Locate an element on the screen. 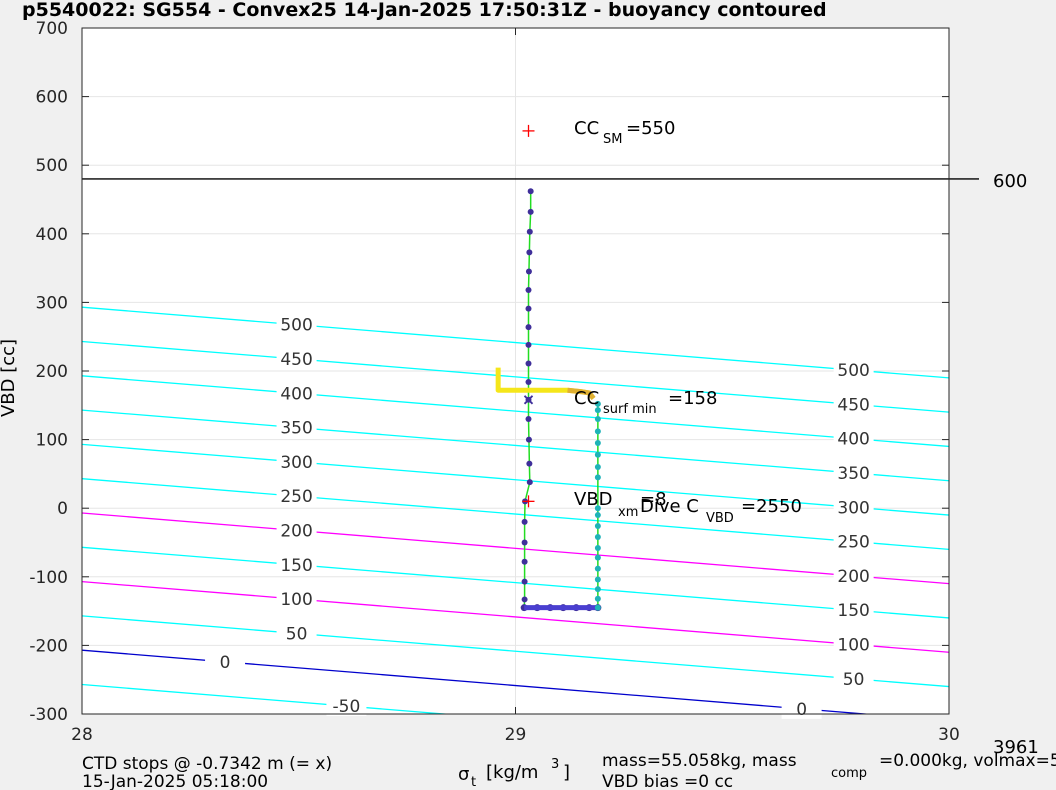  contour-label-right-500: 500 is located at coordinates (853, 371).